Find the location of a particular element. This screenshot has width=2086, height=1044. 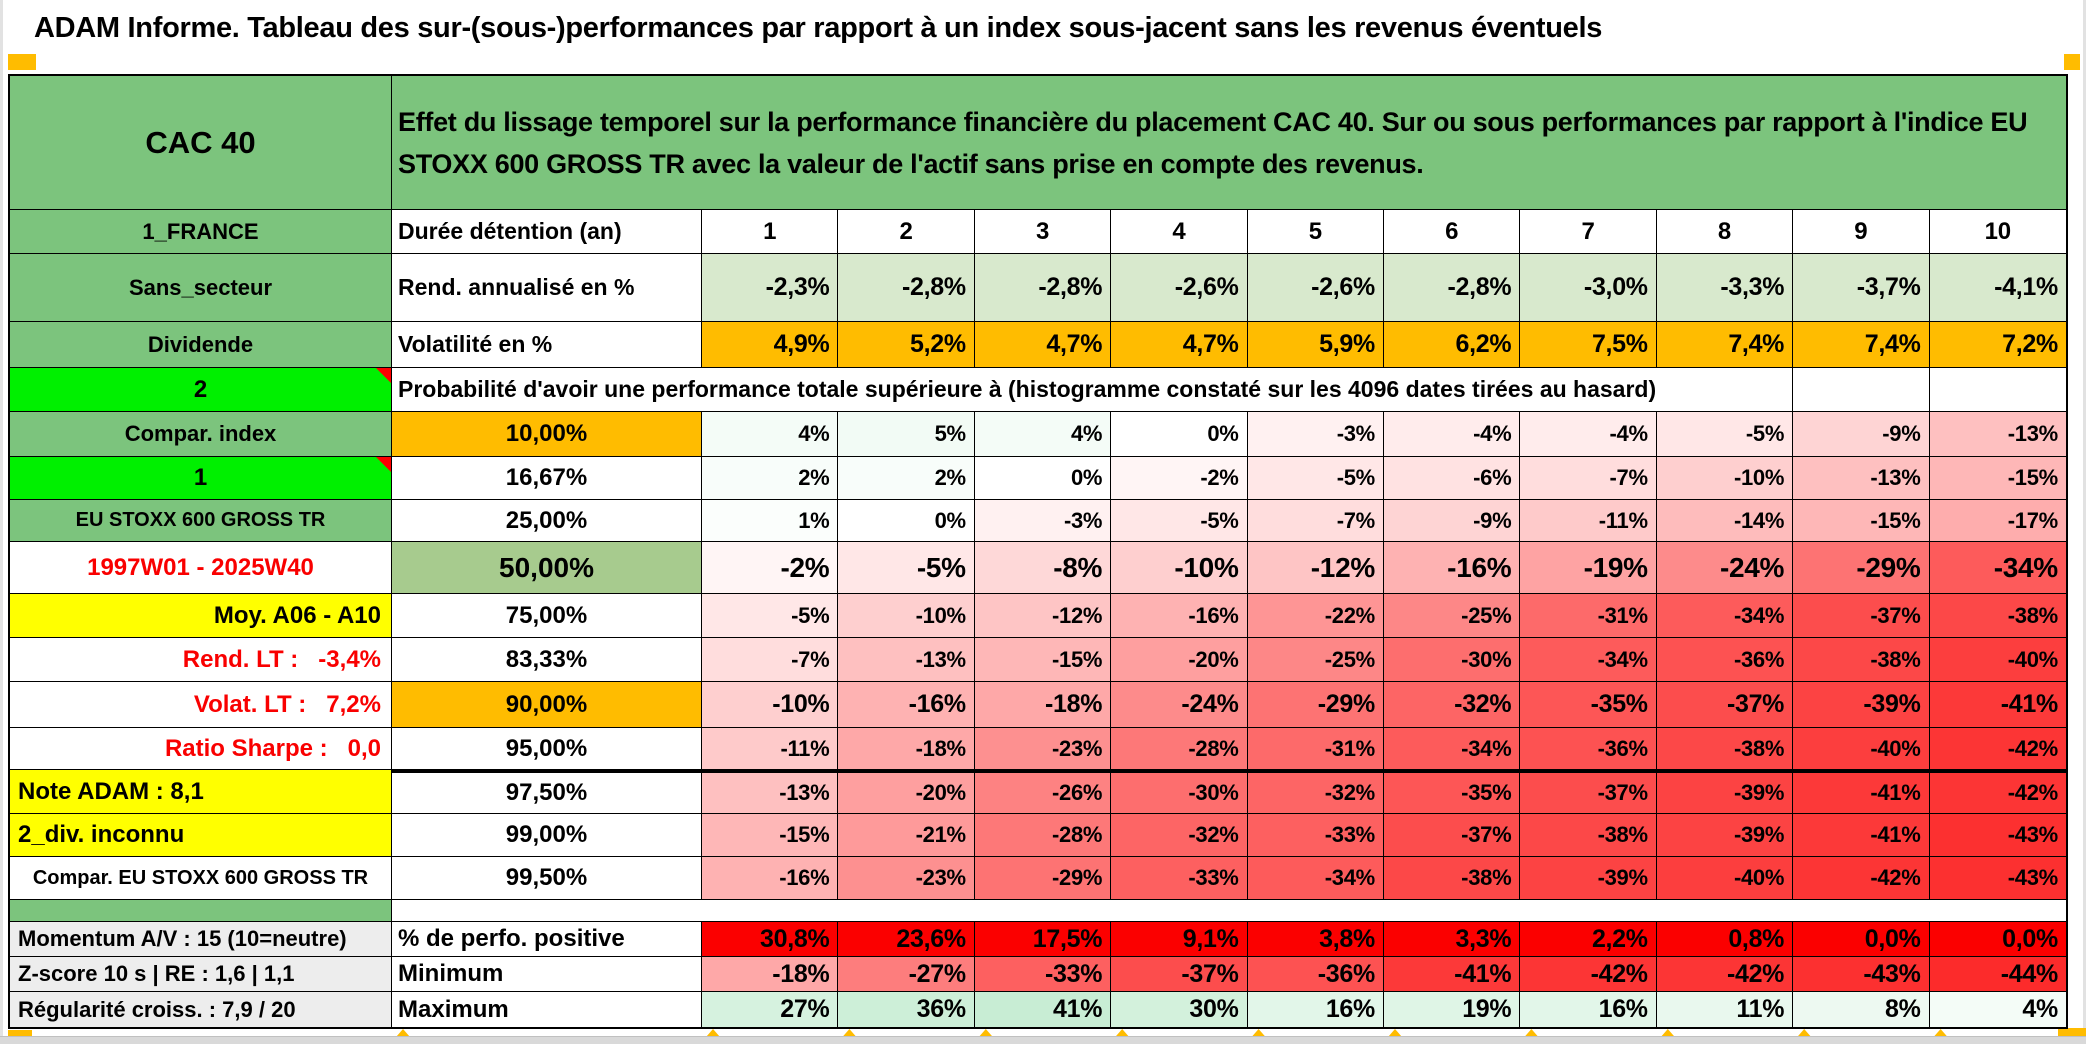

row-label-cell: 2_div. inconnu is located at coordinates (201, 835).